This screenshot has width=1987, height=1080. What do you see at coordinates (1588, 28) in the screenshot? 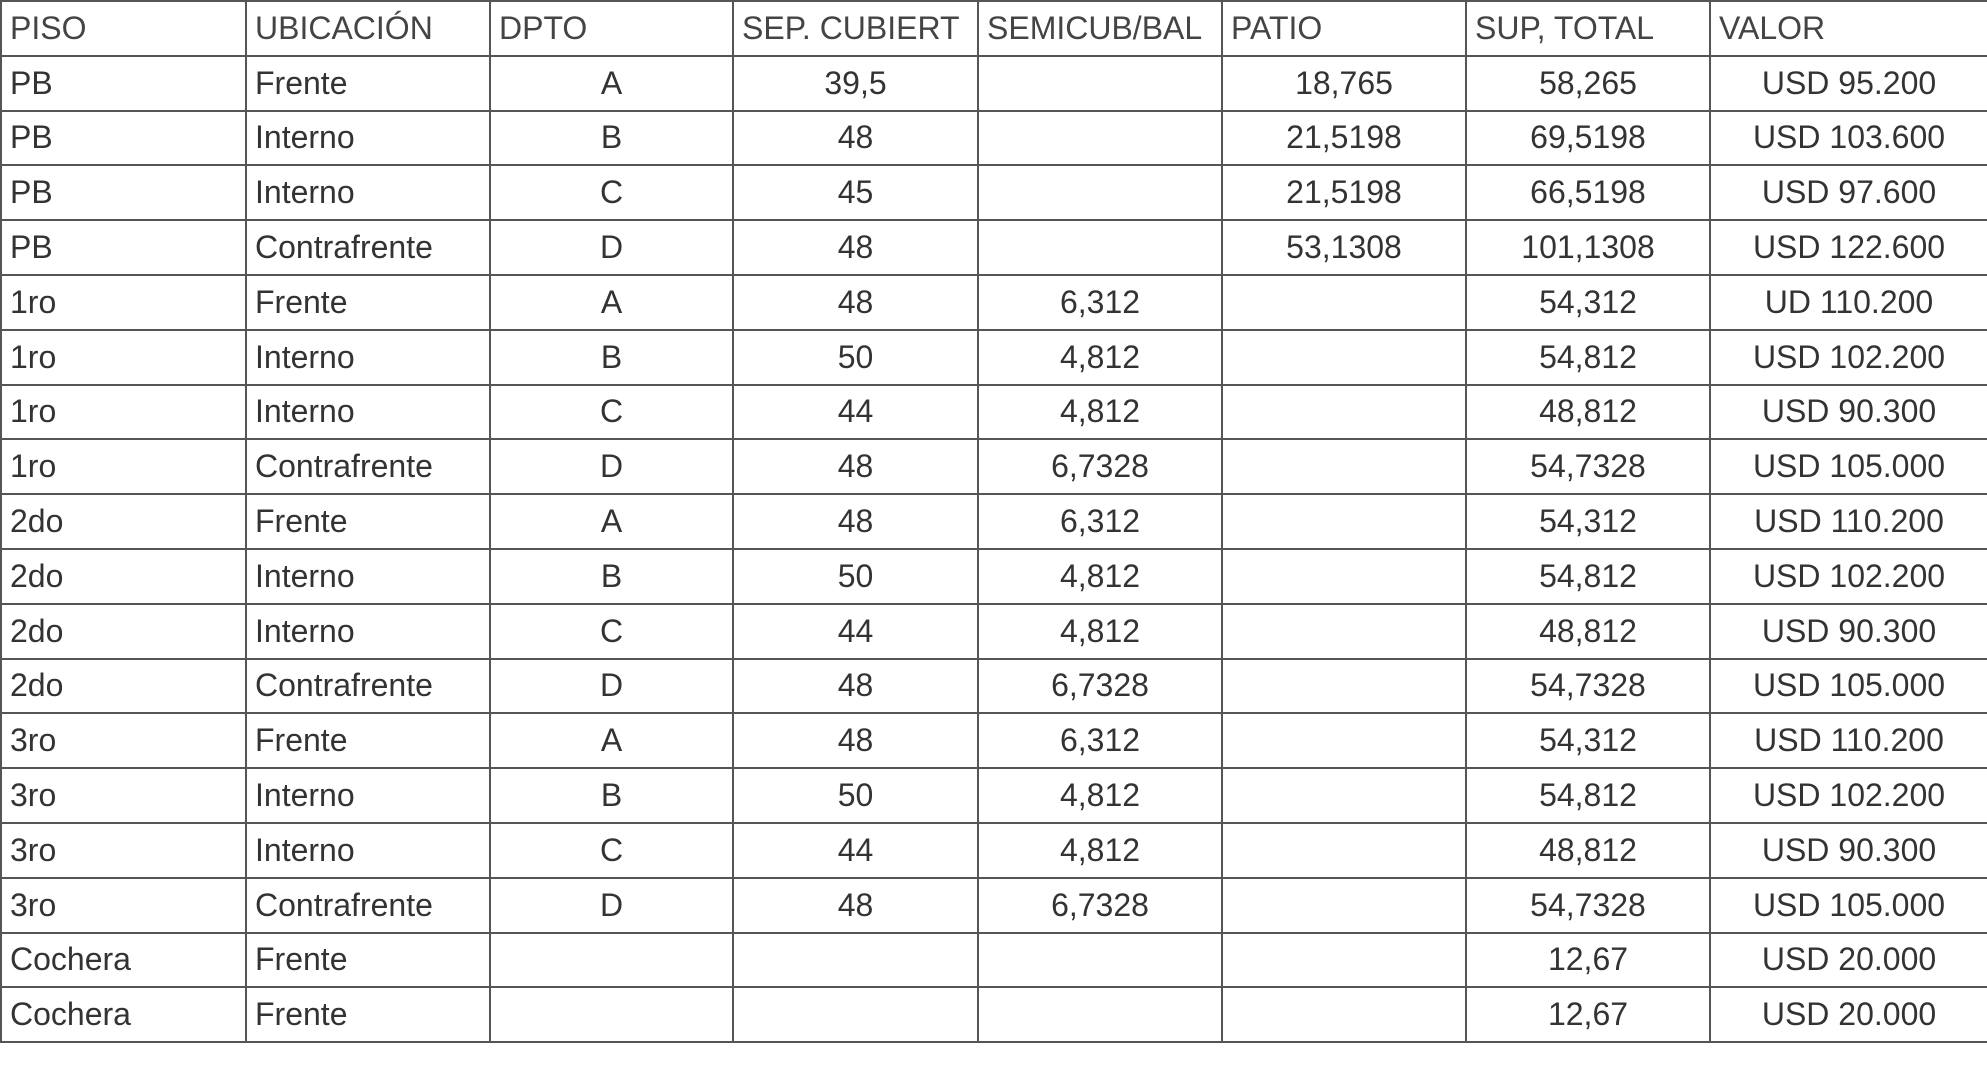
I see `column-header-sup-total: SUP, TOTAL` at bounding box center [1588, 28].